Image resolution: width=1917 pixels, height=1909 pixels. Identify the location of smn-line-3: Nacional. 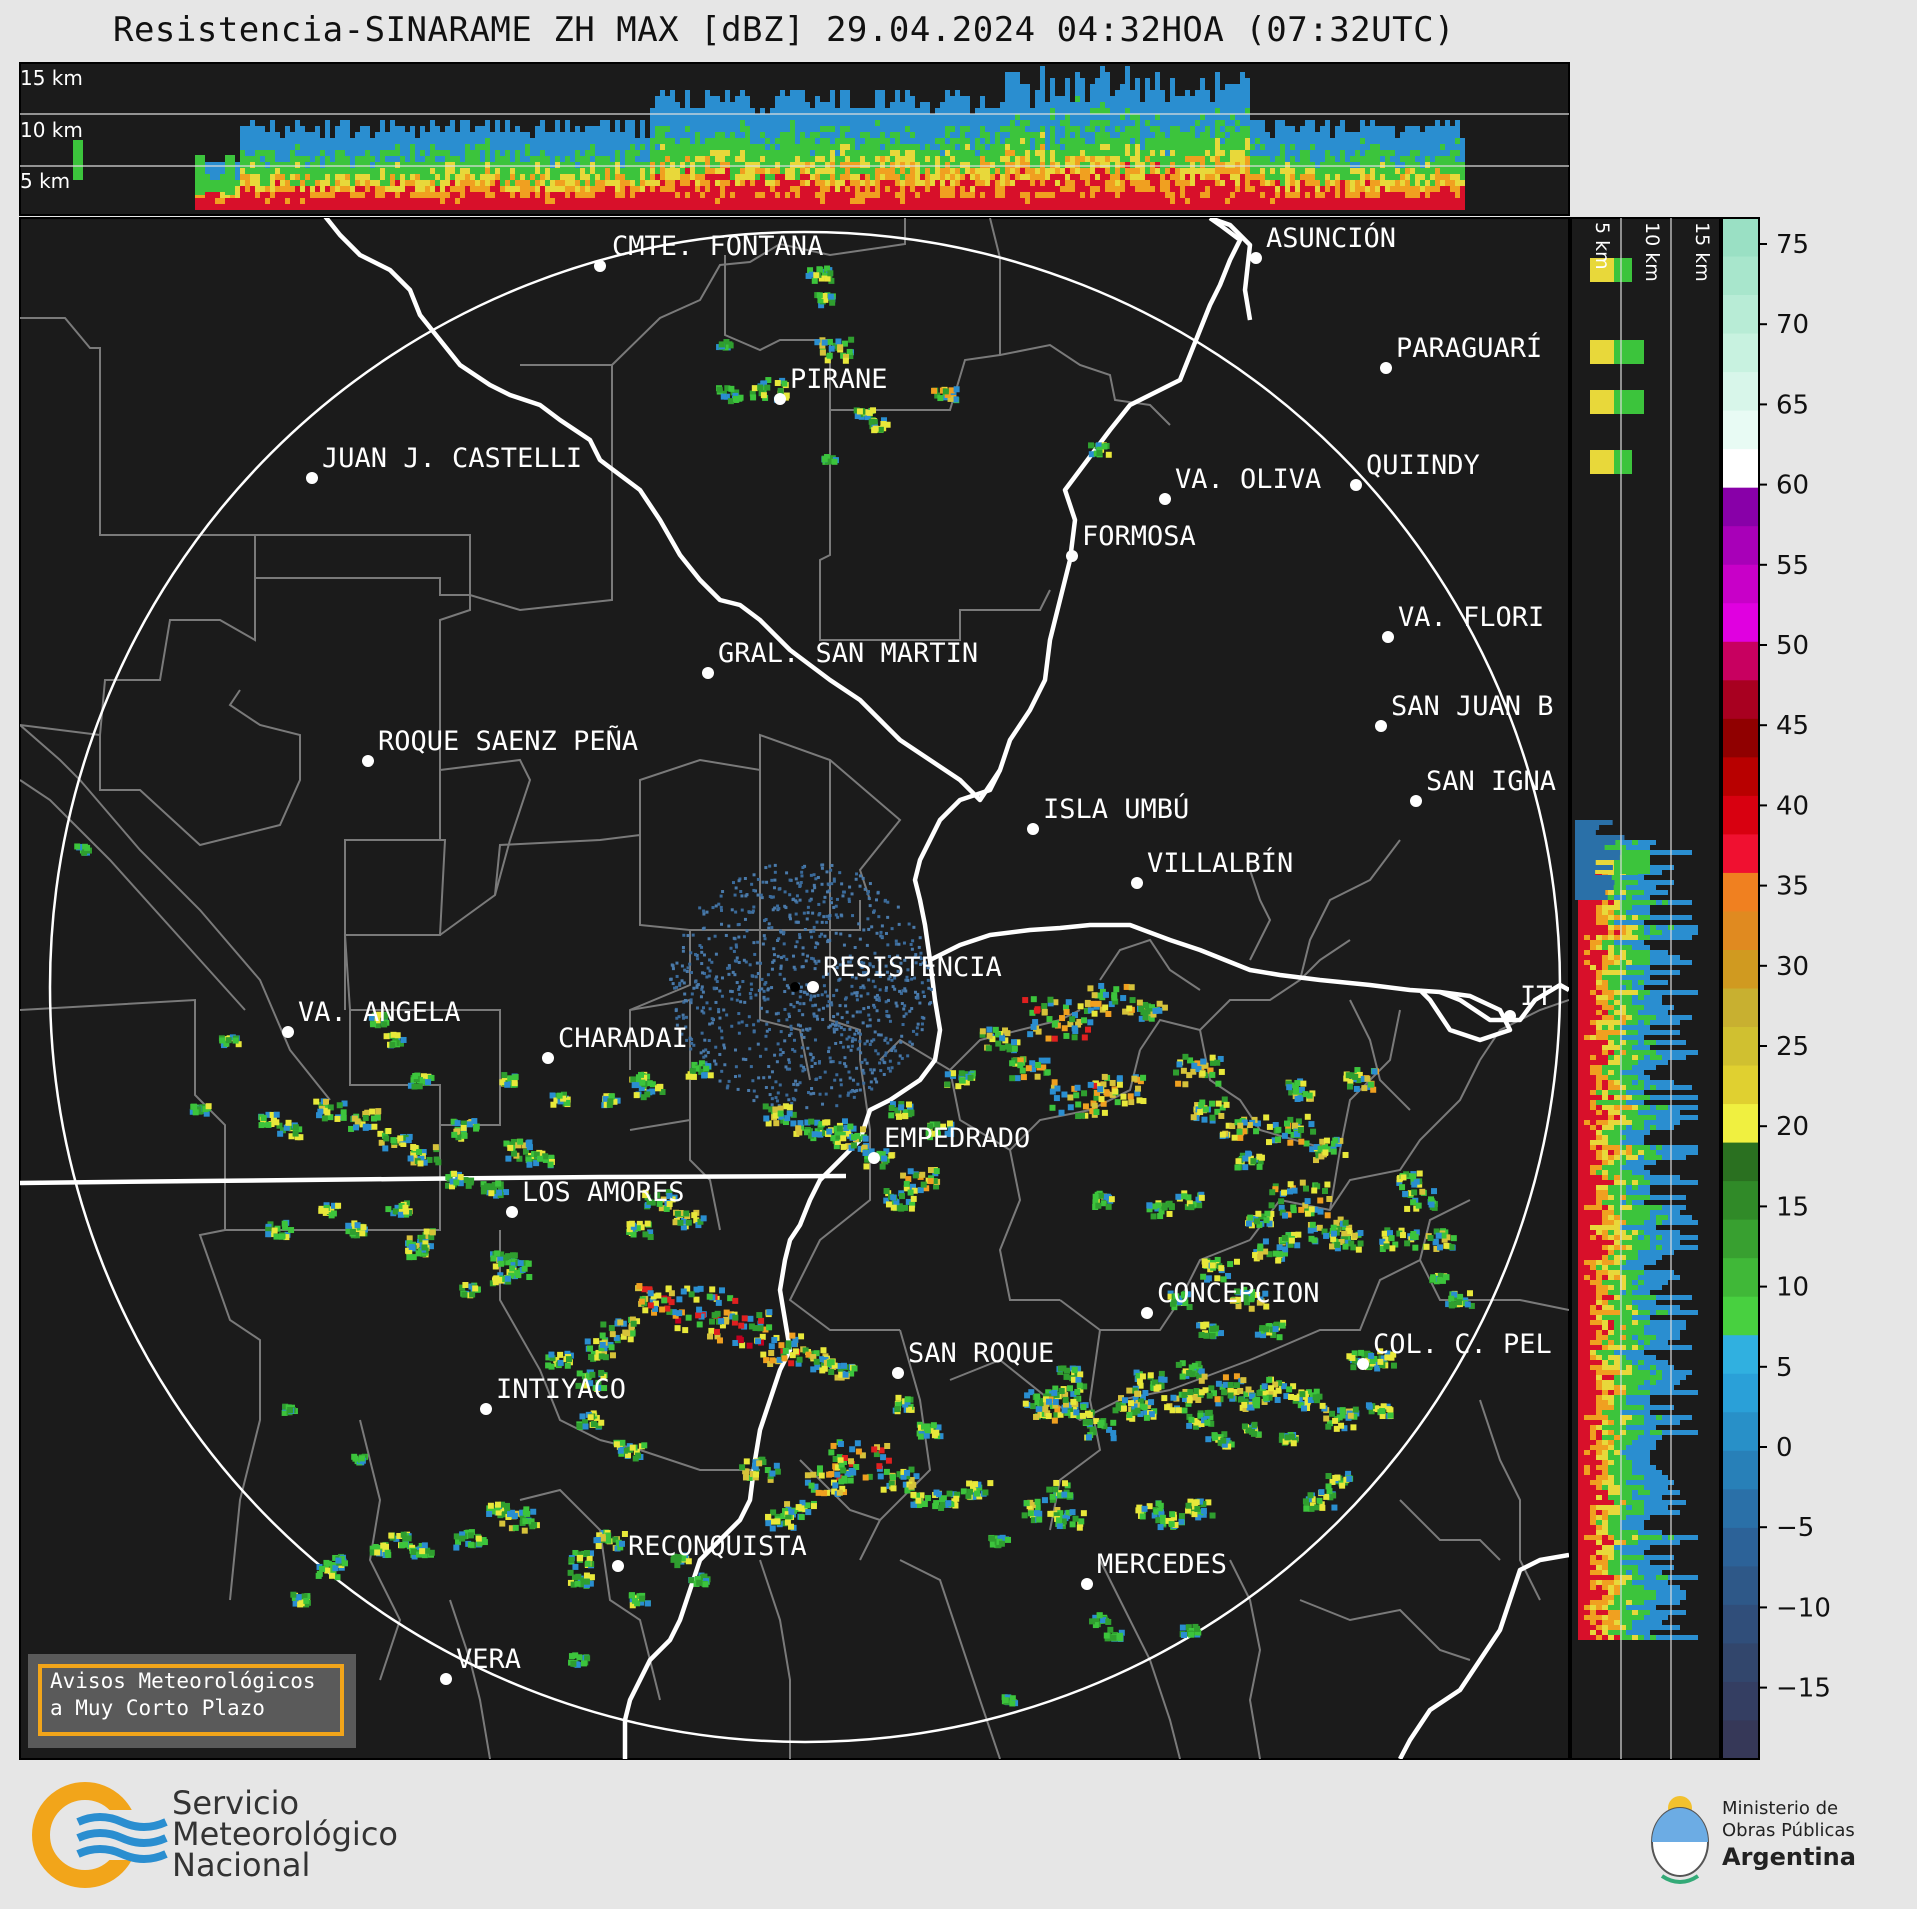
(241, 1865).